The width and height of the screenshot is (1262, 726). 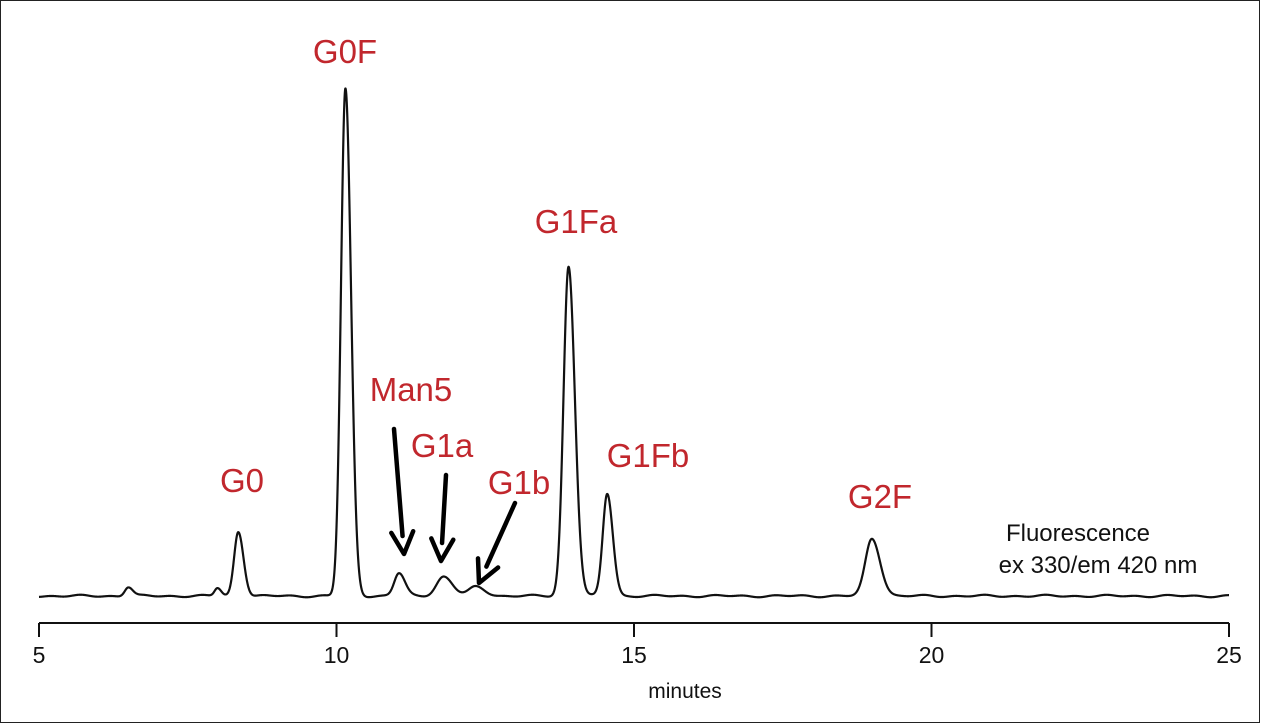 I want to click on arrow-shaft-man5, so click(x=398, y=482).